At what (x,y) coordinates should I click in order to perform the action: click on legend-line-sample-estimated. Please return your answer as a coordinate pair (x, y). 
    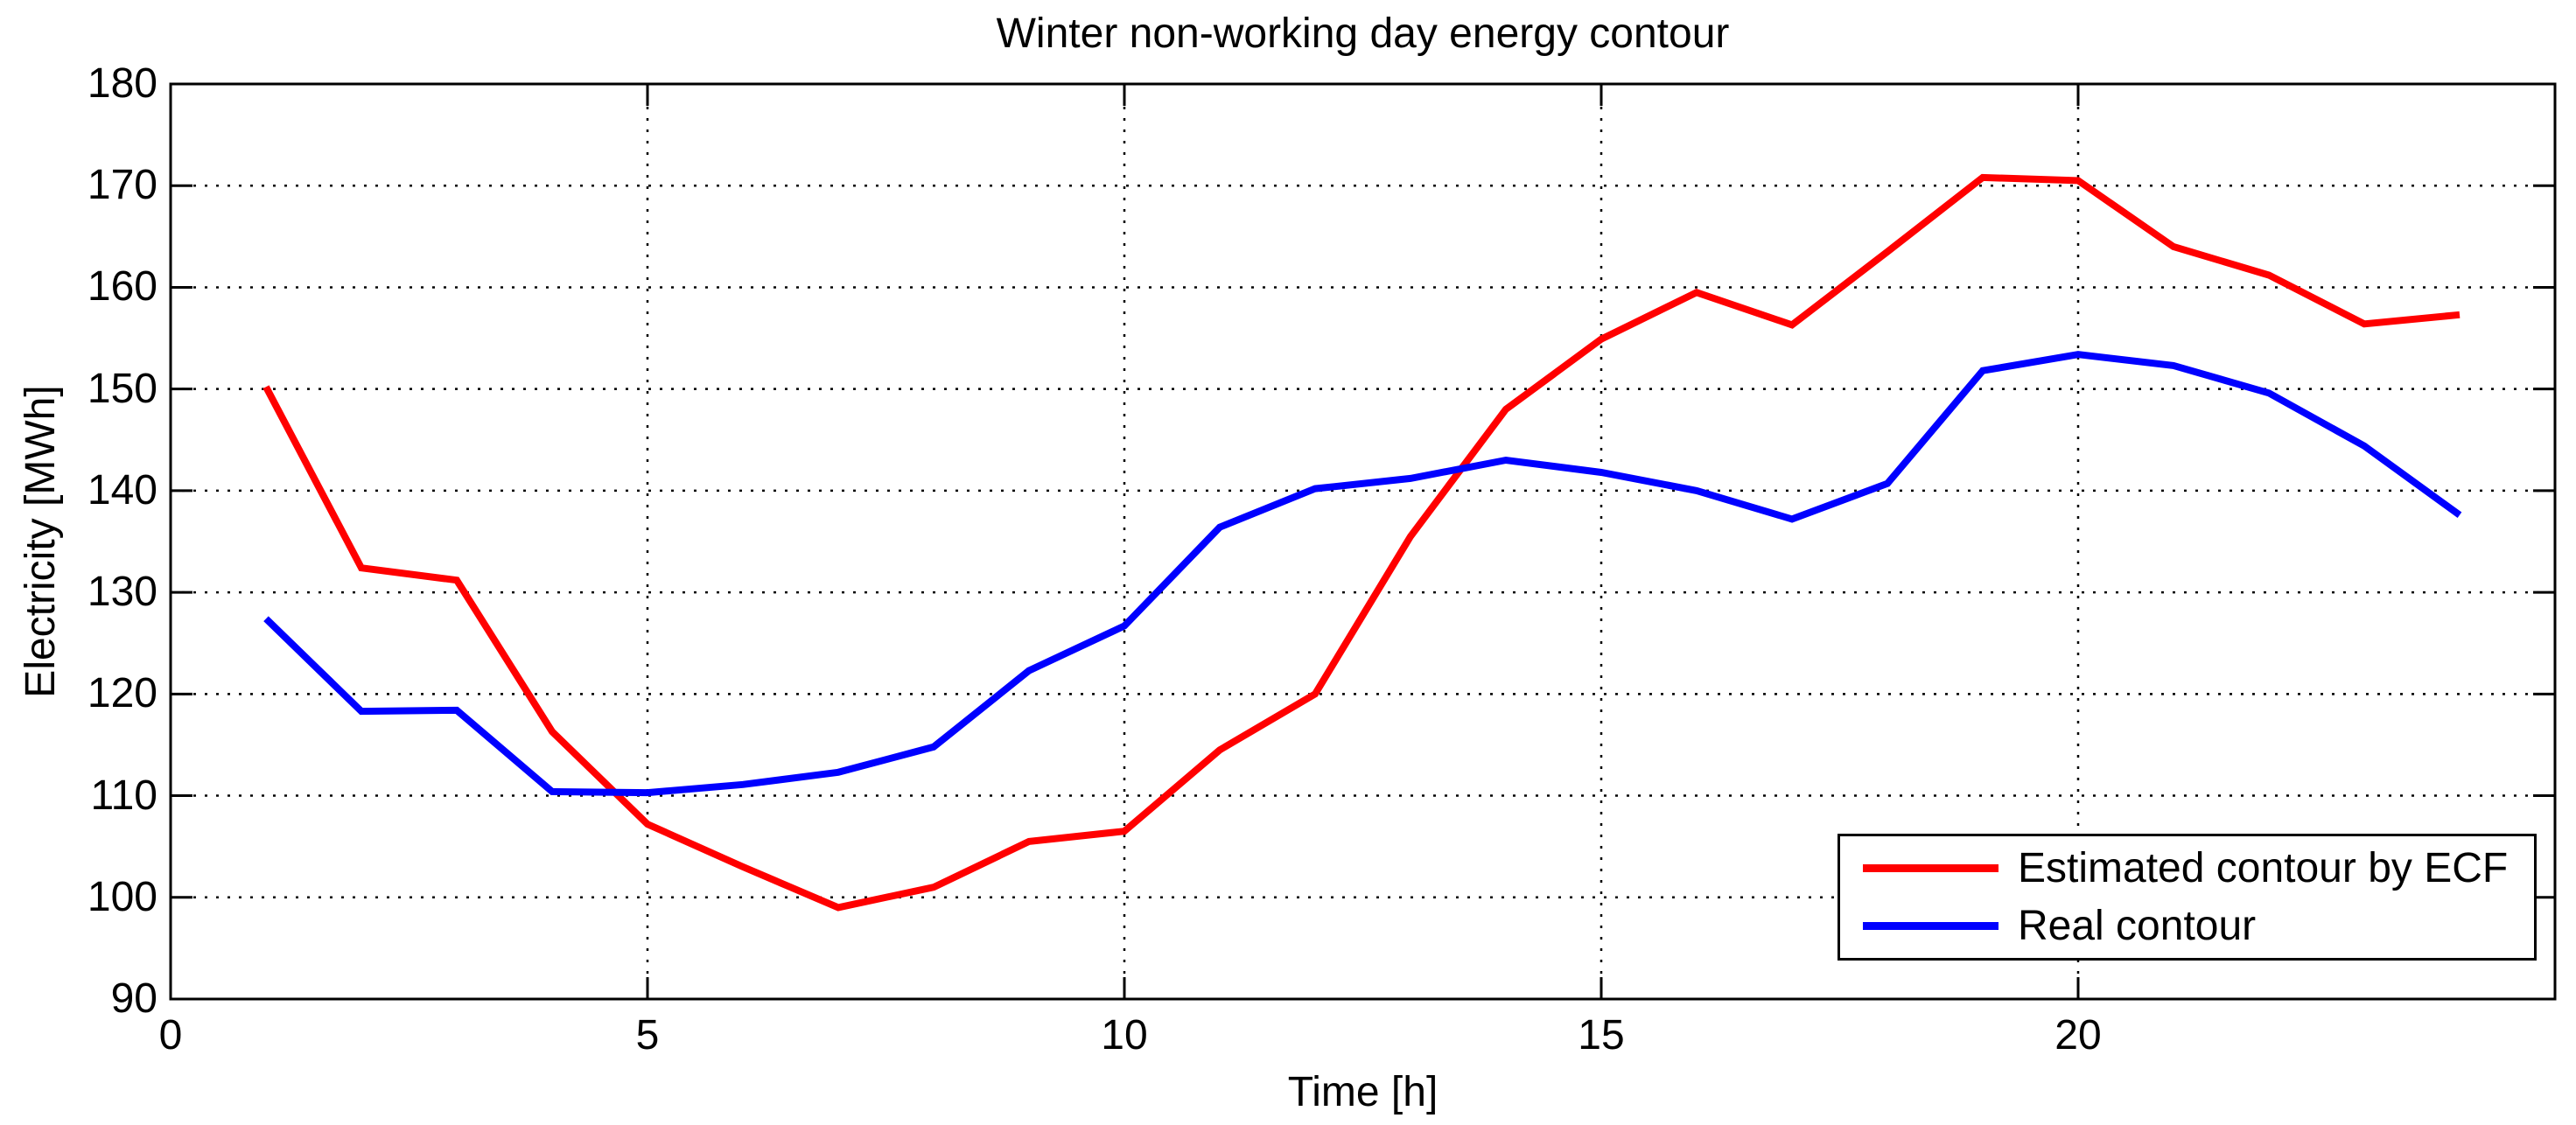
    Looking at the image, I should click on (1930, 868).